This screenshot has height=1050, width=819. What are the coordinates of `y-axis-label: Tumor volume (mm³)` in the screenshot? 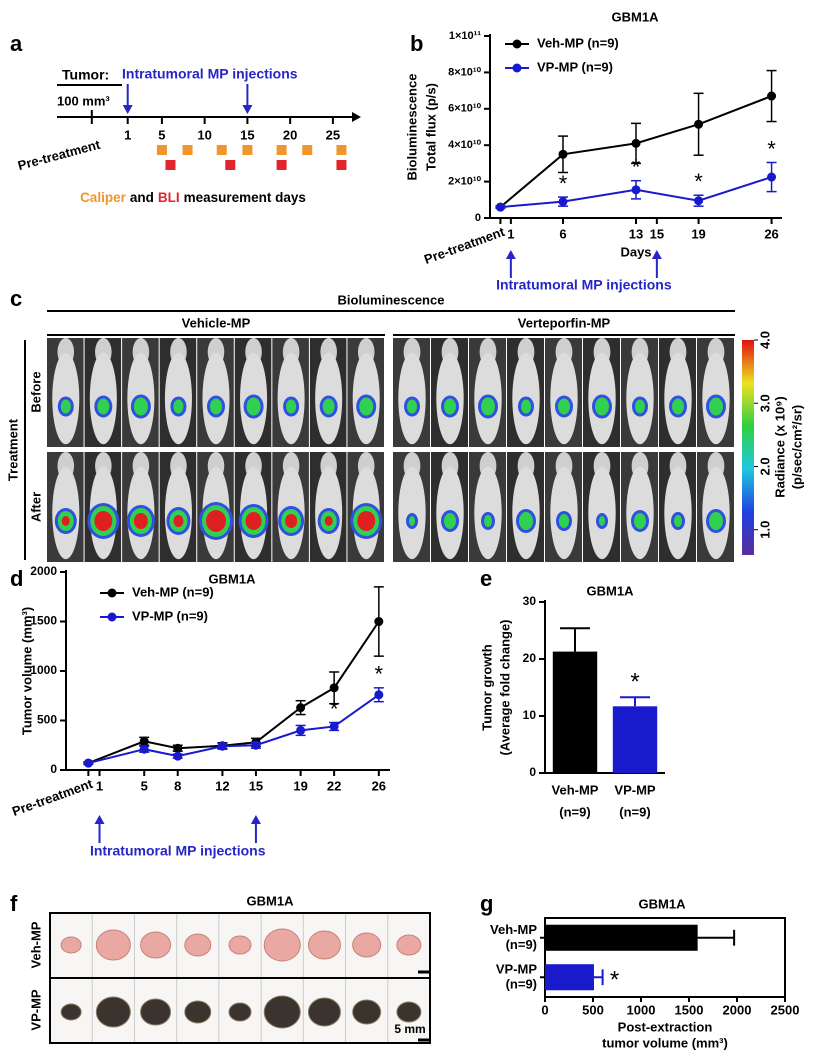 It's located at (26, 671).